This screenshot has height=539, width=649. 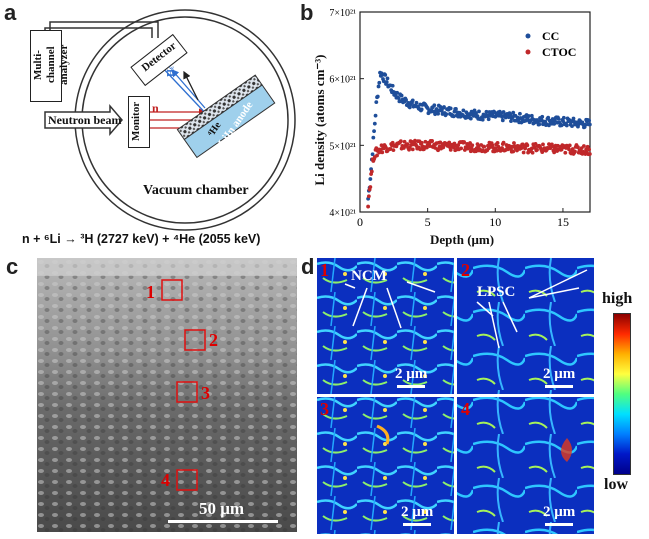 I want to click on lpsc-label: LPSC, so click(x=496, y=292).